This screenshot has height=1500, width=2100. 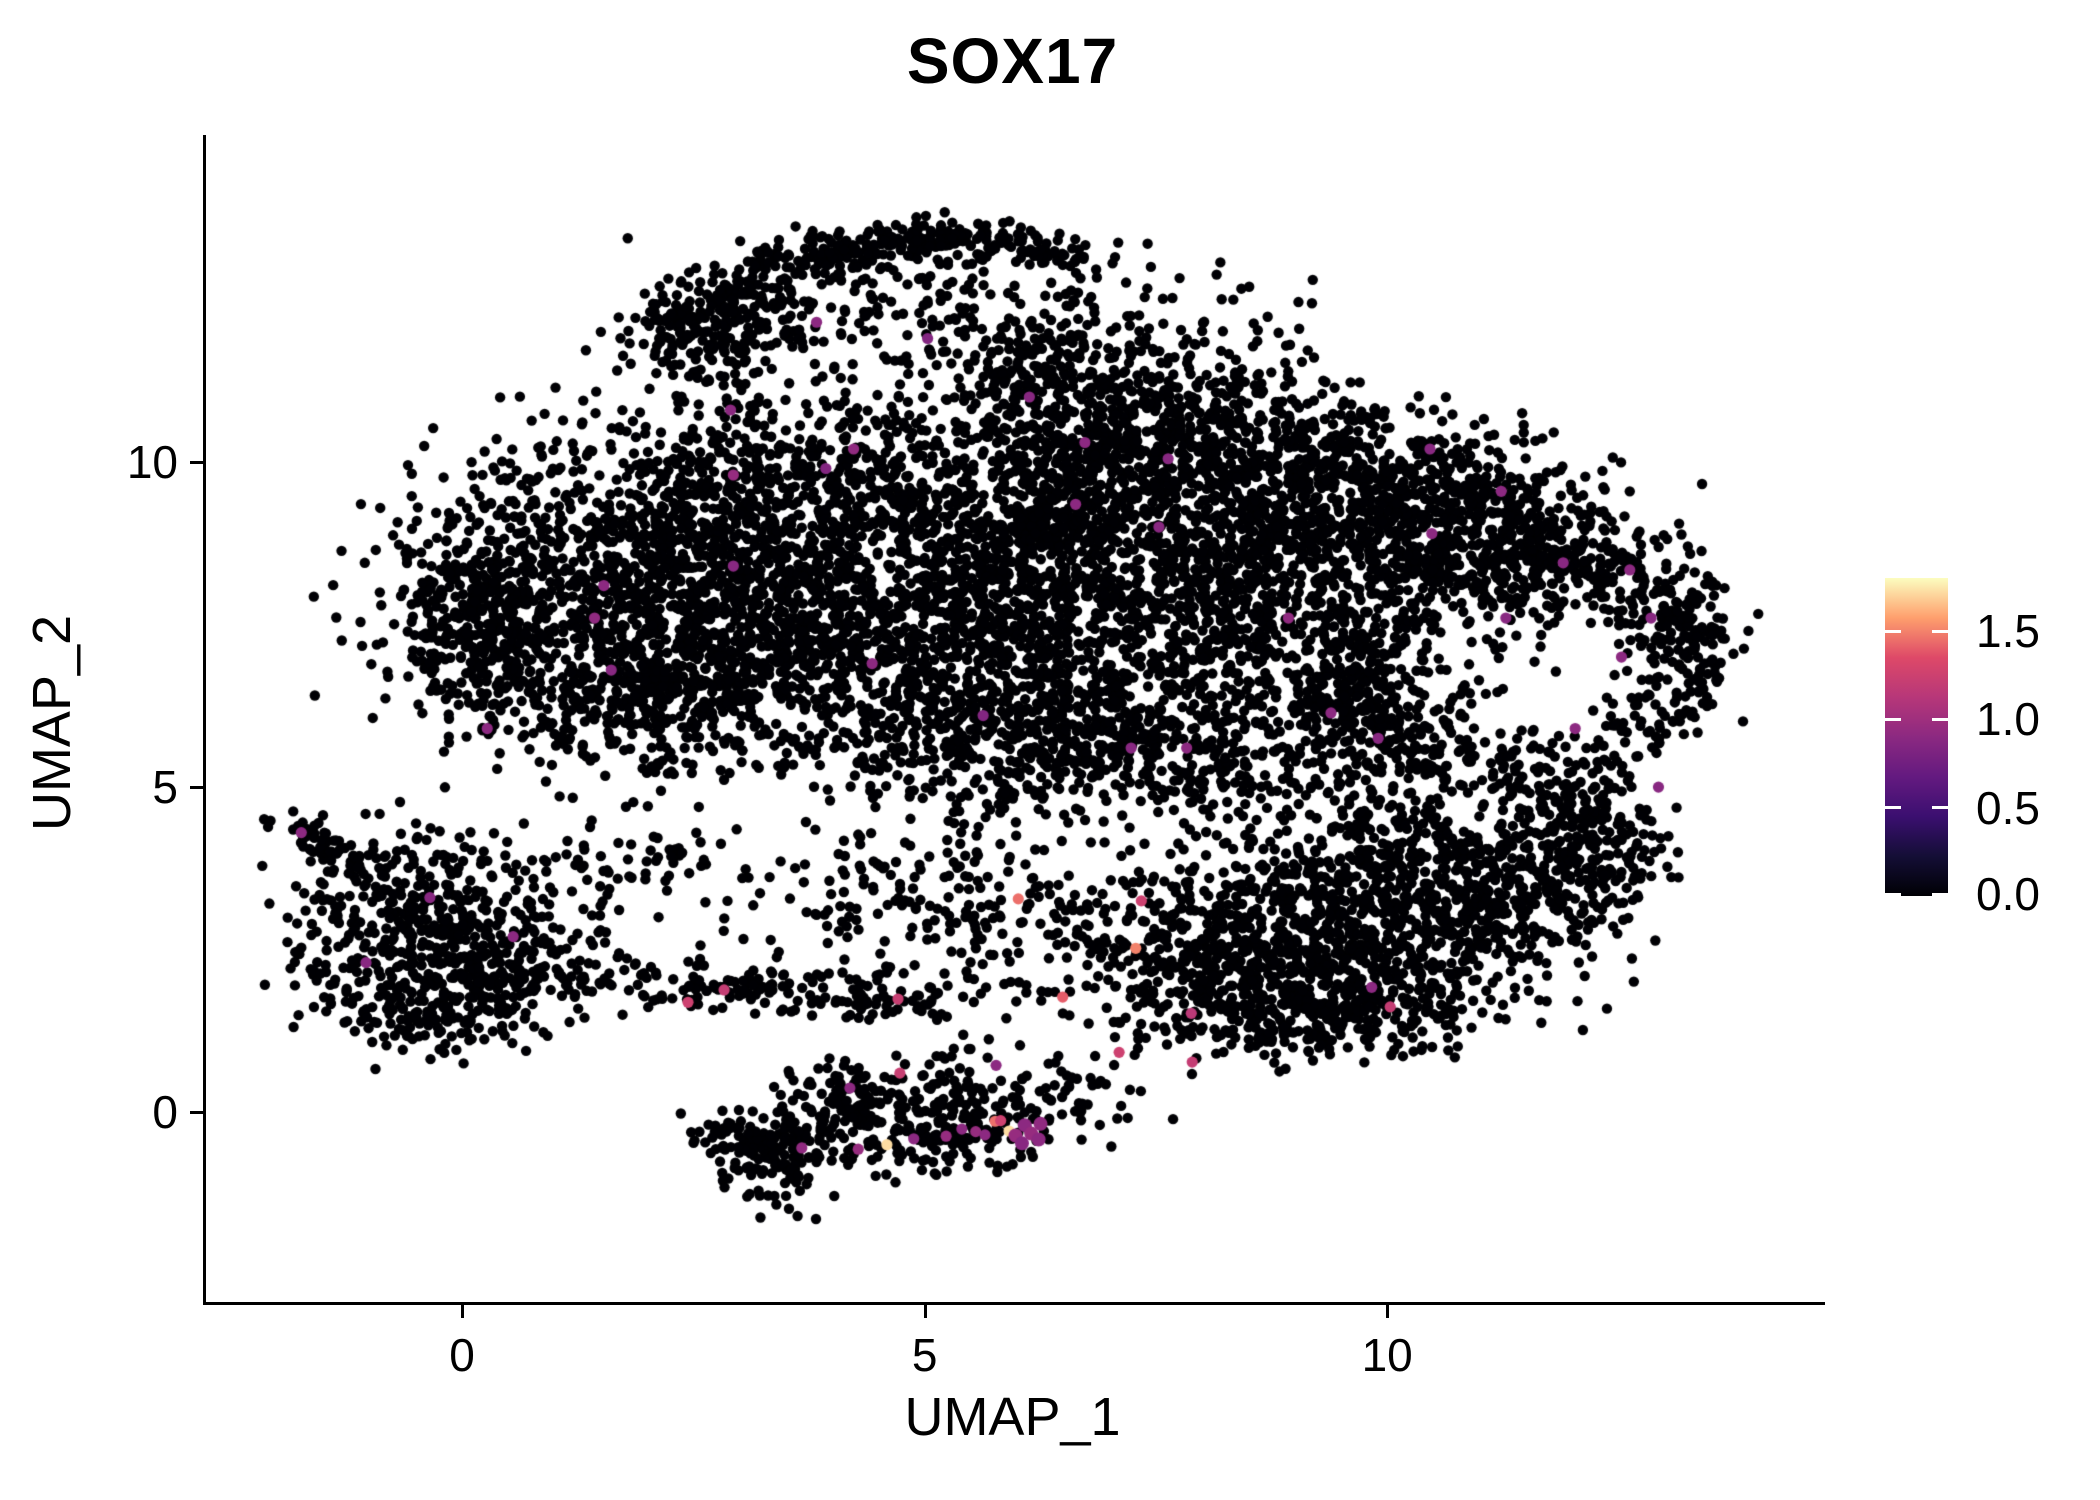 What do you see at coordinates (462, 1355) in the screenshot?
I see `x-tick-label: 0` at bounding box center [462, 1355].